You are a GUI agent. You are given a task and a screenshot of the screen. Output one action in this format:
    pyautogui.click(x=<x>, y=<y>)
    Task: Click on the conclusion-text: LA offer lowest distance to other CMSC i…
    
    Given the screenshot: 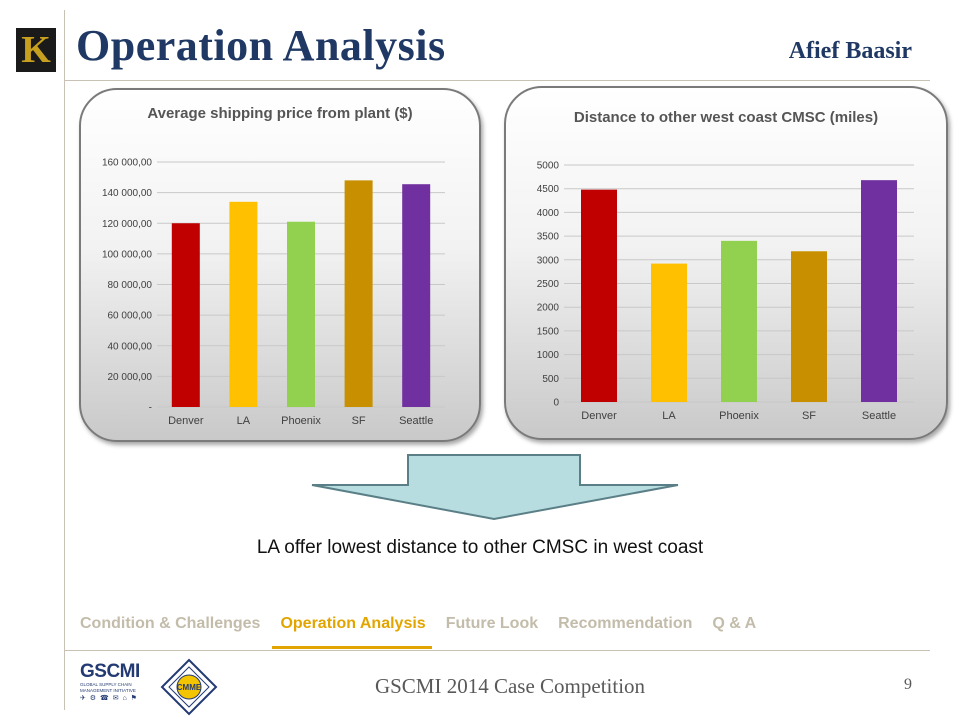 What is the action you would take?
    pyautogui.click(x=480, y=547)
    